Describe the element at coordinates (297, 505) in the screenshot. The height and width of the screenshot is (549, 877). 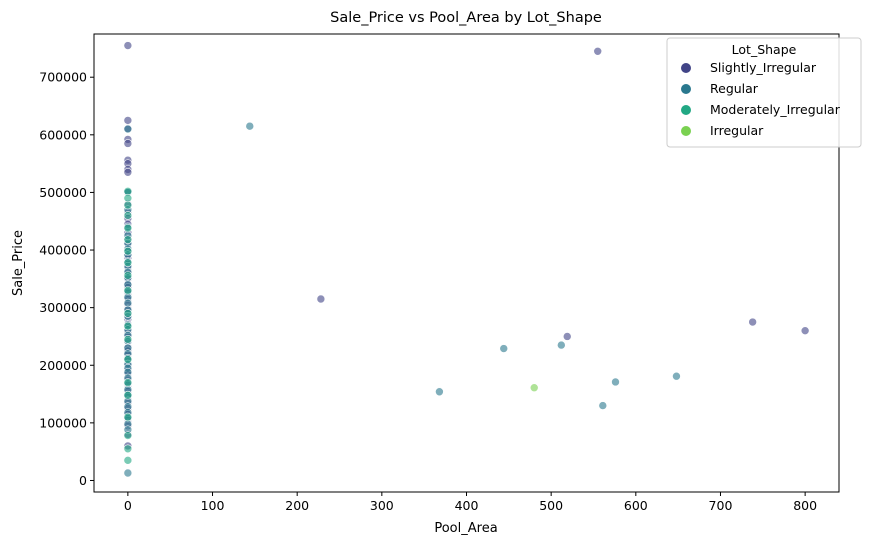
I see `x-tick-label: 200` at that location.